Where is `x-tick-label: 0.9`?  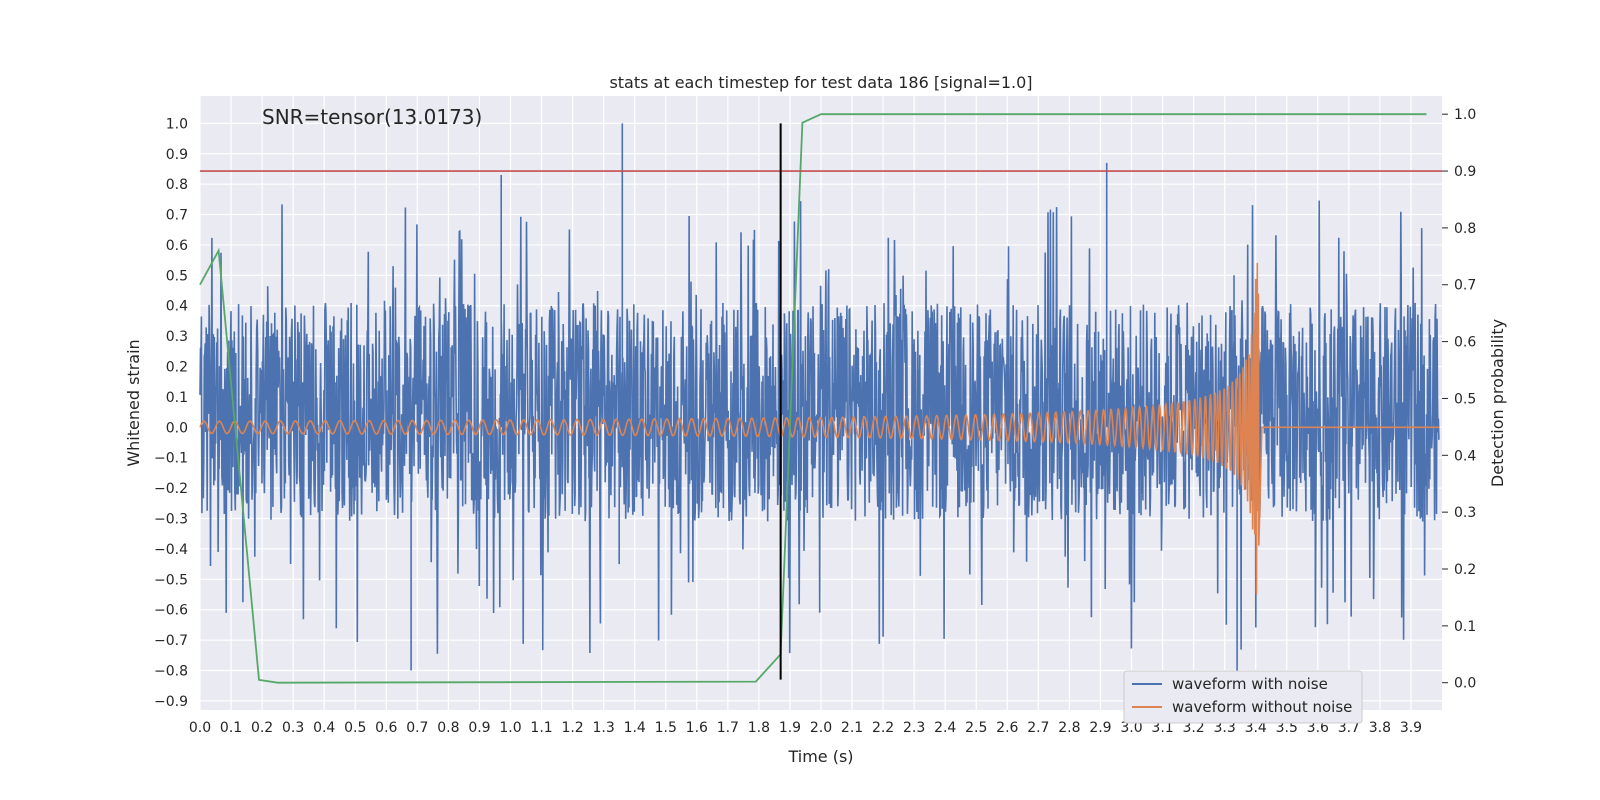 x-tick-label: 0.9 is located at coordinates (479, 728).